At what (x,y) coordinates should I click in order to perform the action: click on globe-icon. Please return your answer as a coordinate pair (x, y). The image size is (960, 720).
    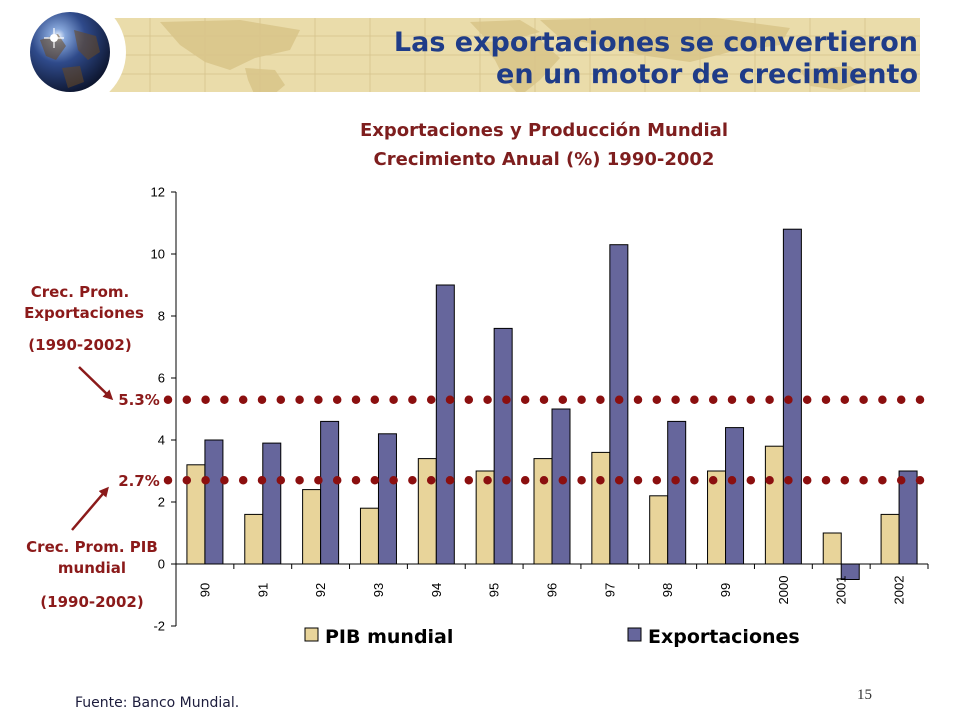
    Looking at the image, I should click on (70, 52).